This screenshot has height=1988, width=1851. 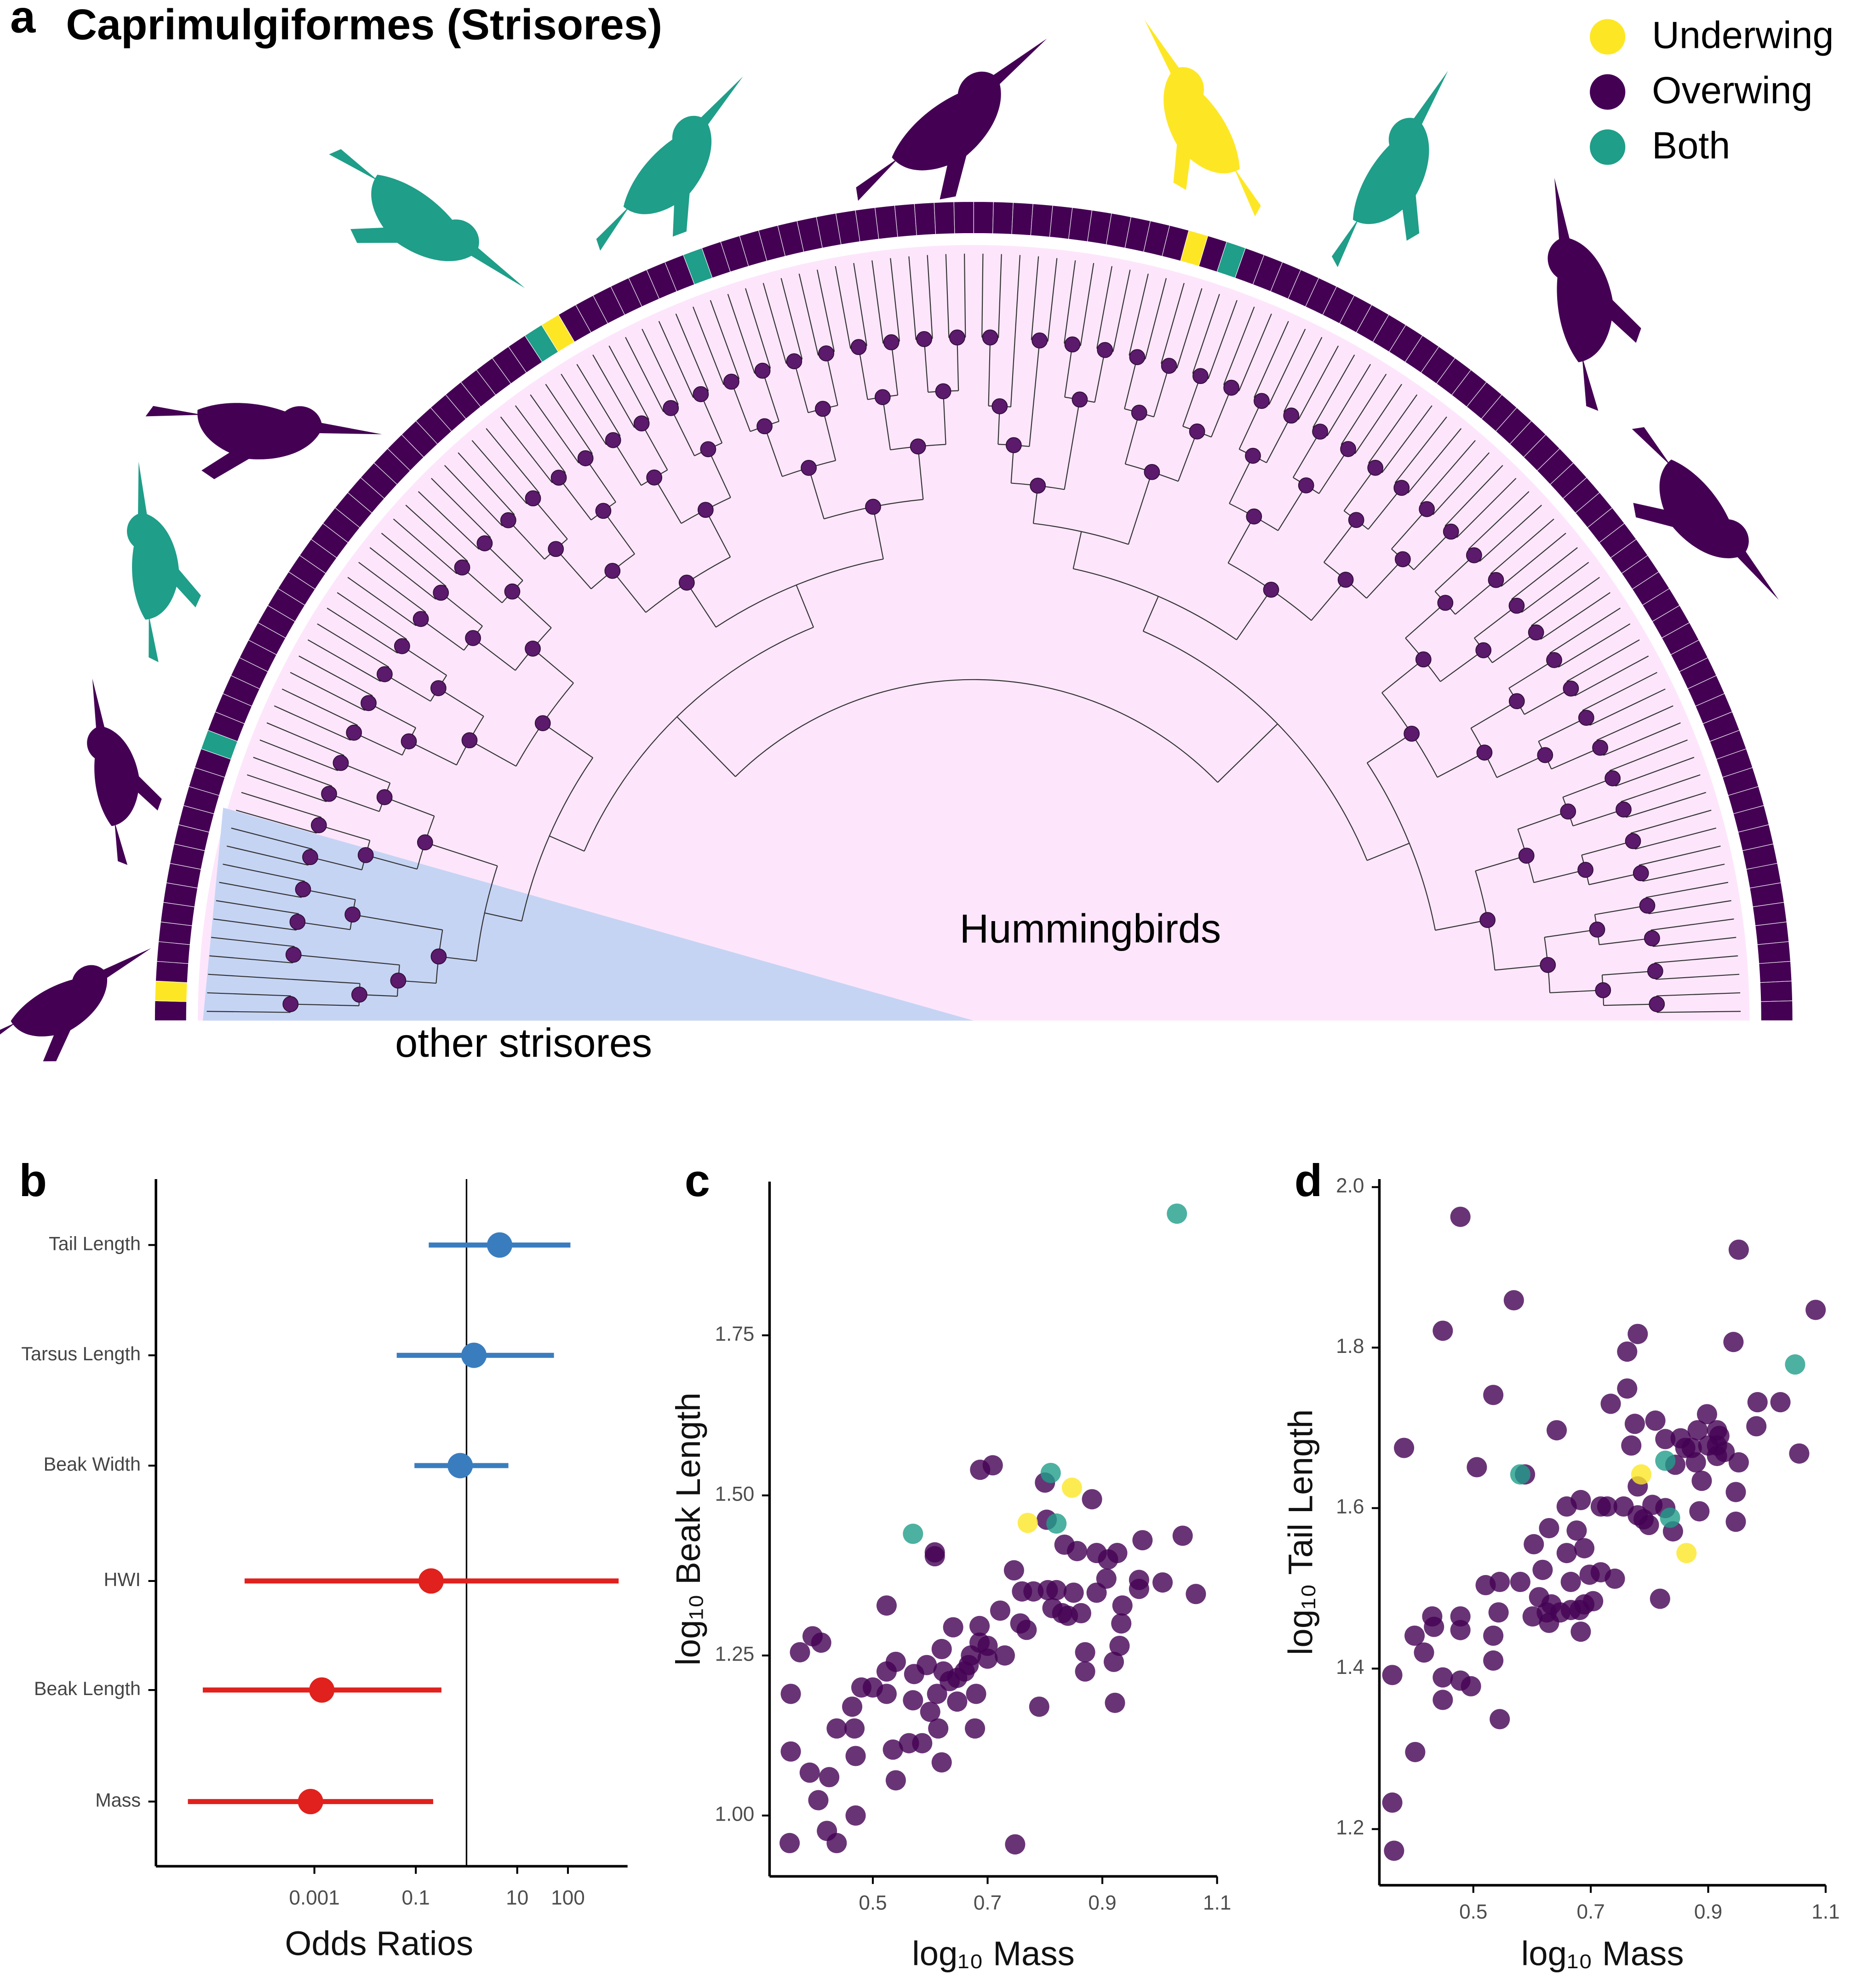 I want to click on bird-silhouette, so click(x=75, y=1004).